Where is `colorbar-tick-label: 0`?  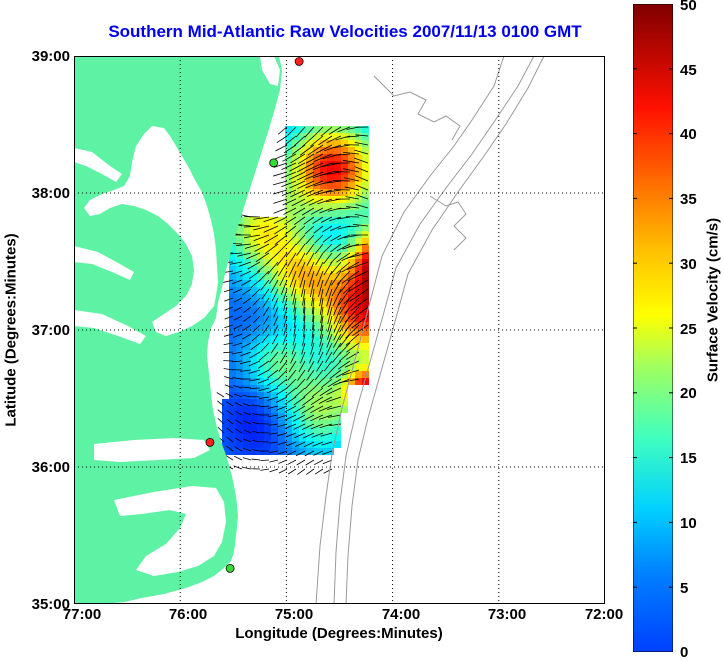
colorbar-tick-label: 0 is located at coordinates (684, 652).